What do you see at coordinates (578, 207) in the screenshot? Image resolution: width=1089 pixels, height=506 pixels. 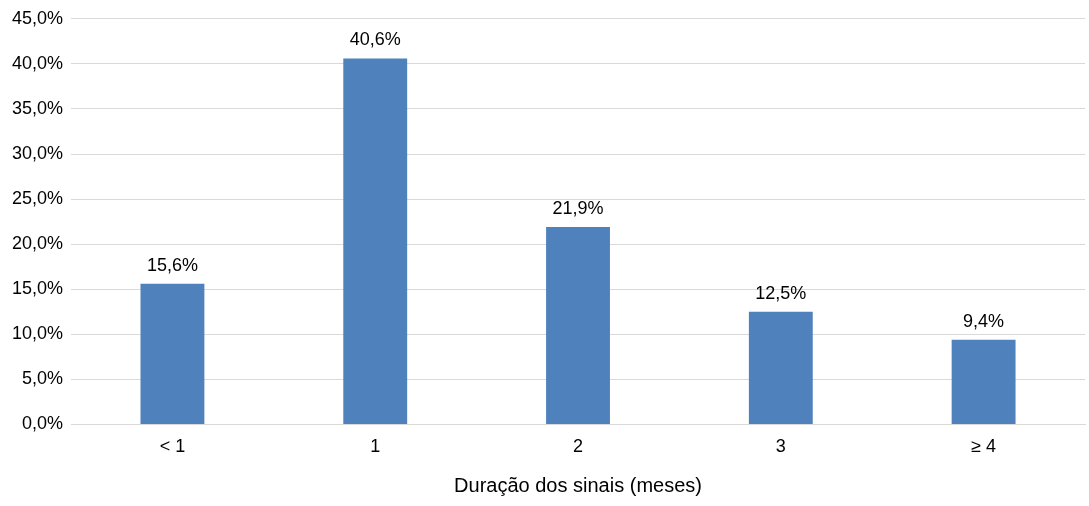 I see `data-label: 21,9%` at bounding box center [578, 207].